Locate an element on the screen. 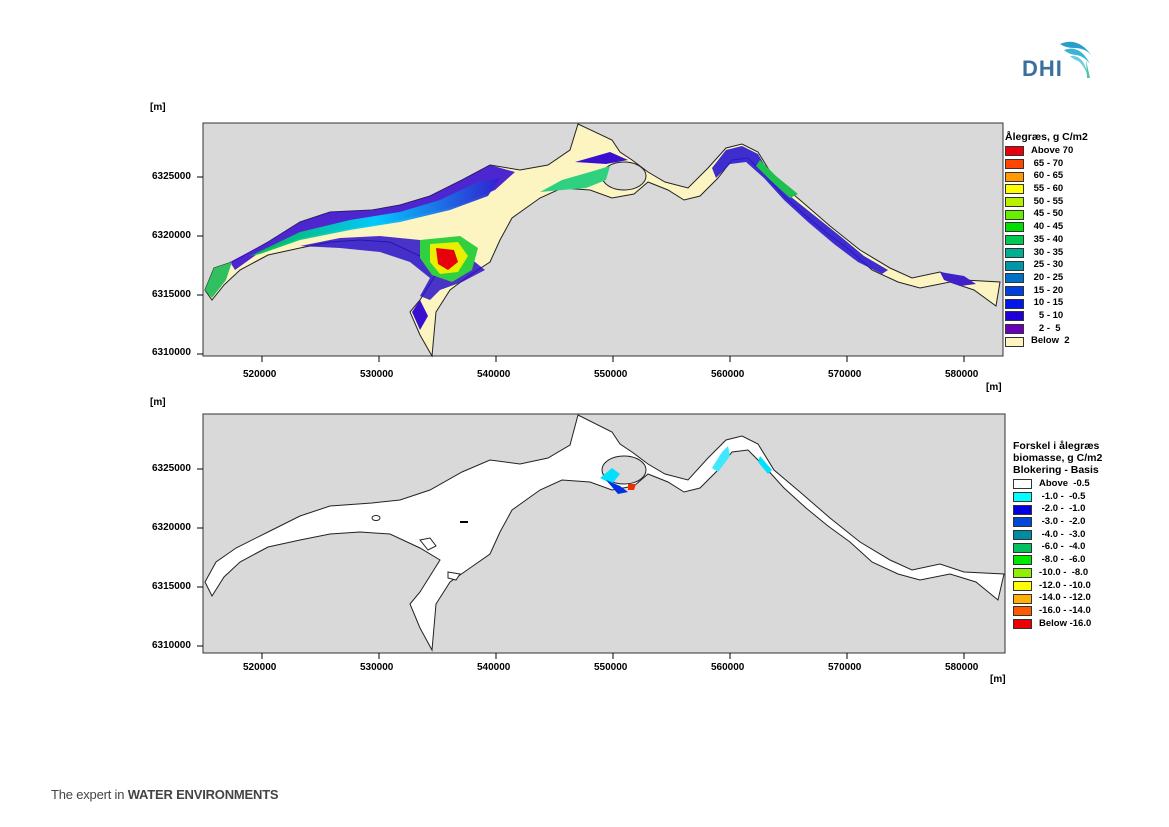 The image size is (1169, 827). bottom-y-tick: 6325000 is located at coordinates (171, 468).